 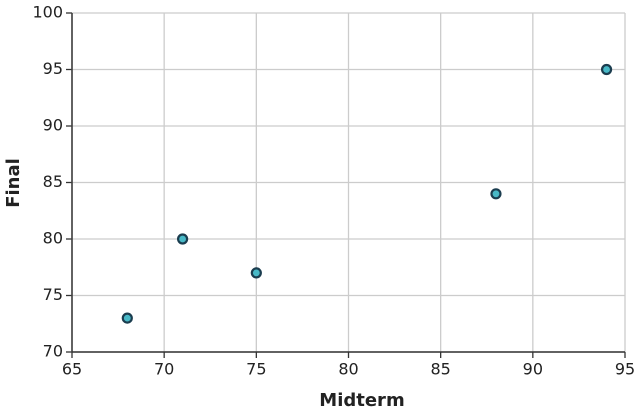 I want to click on y-tick-label: 95, so click(x=53, y=68).